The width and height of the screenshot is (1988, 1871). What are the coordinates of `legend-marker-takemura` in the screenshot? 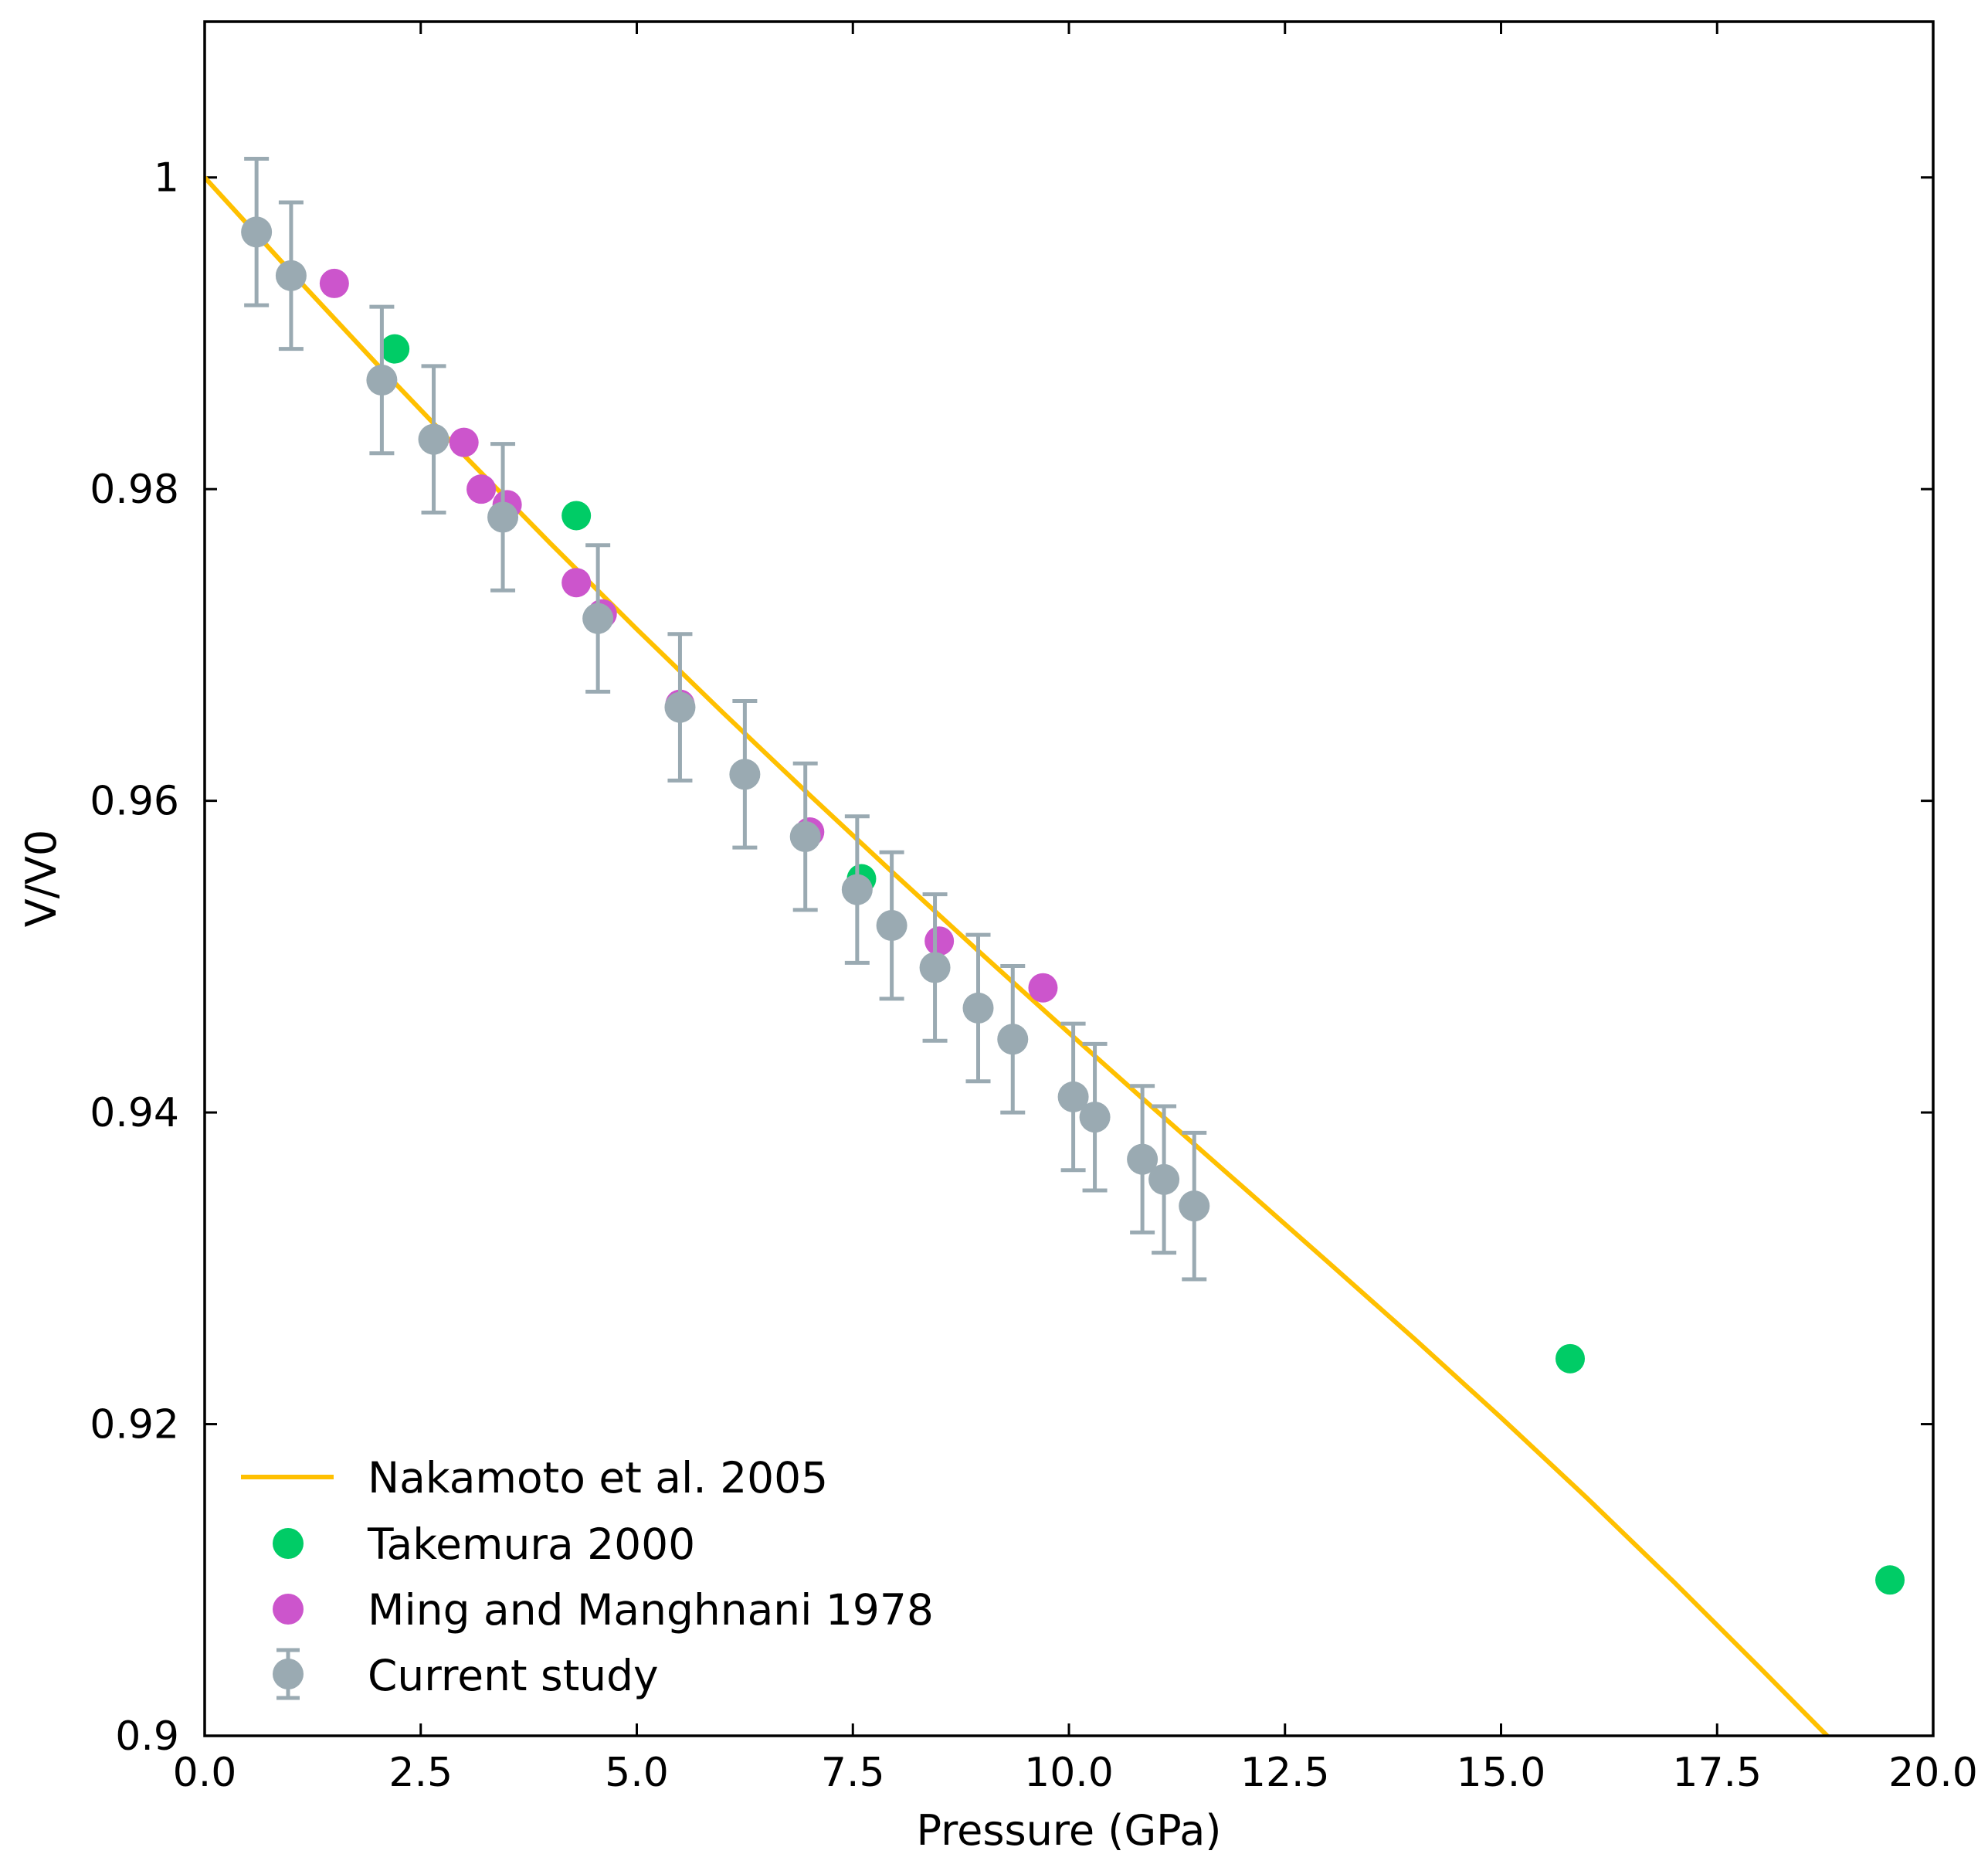 It's located at (288, 1544).